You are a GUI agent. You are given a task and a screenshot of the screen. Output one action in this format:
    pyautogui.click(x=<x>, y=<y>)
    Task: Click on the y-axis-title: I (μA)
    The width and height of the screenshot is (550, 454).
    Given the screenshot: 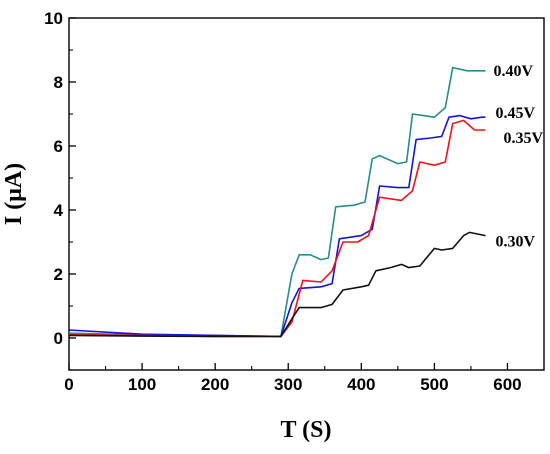 What is the action you would take?
    pyautogui.click(x=14, y=194)
    